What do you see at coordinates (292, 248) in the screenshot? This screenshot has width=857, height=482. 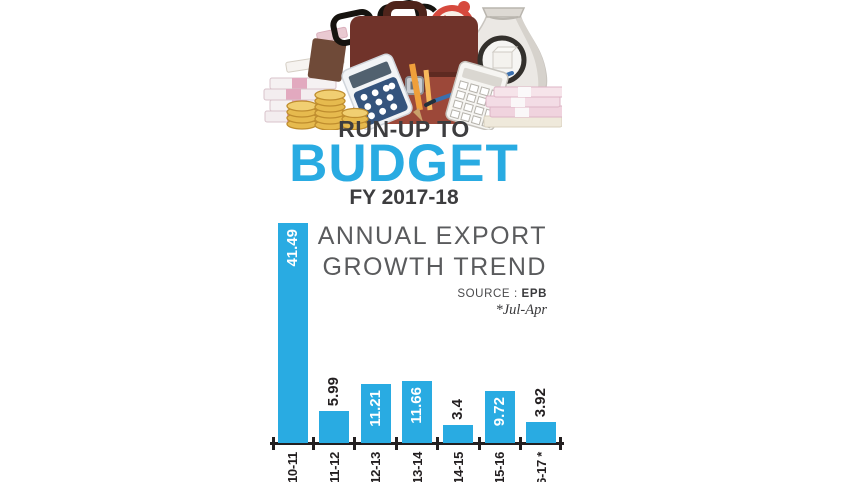 I see `bar-value-label: 41.49` at bounding box center [292, 248].